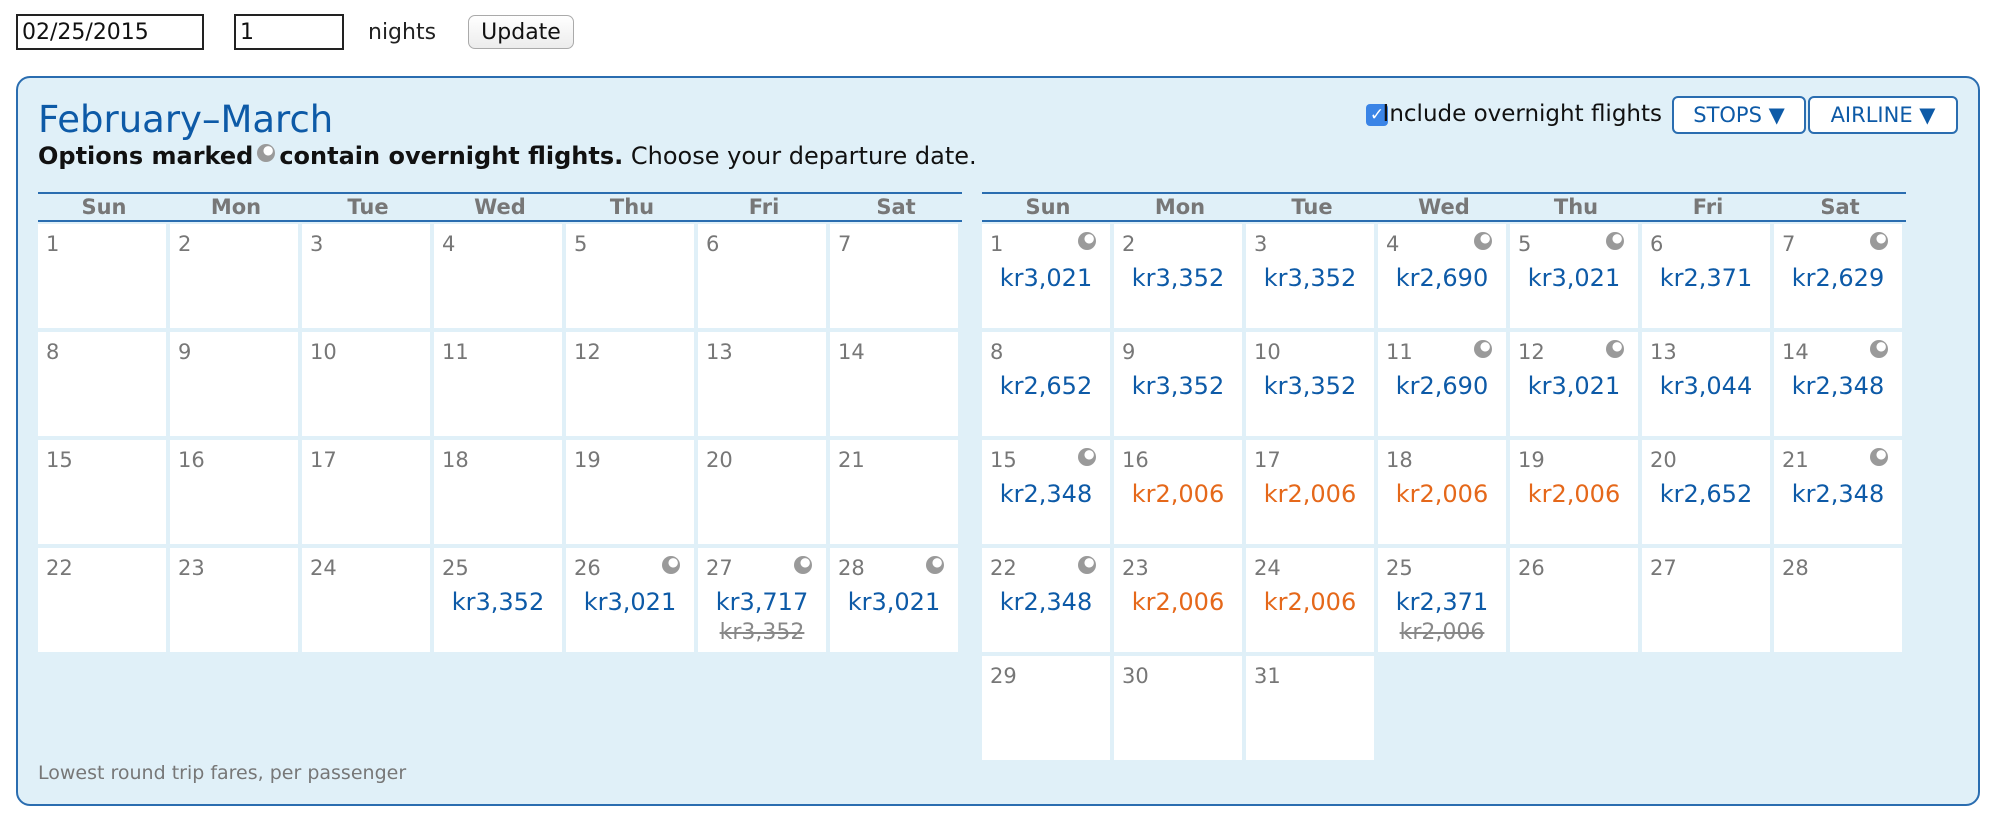 The height and width of the screenshot is (824, 1998). I want to click on stops-dropdown: STOPS ▼, so click(1739, 115).